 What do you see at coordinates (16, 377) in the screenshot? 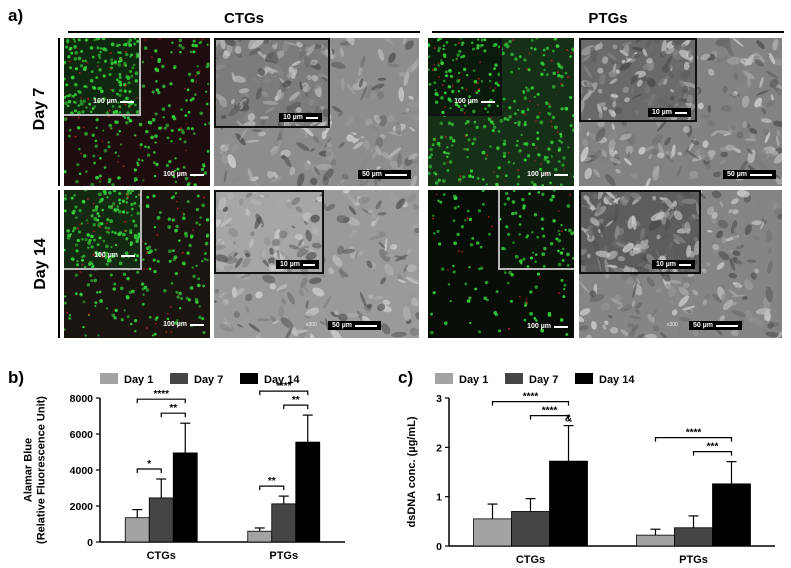
I see `panel-label-b: b)` at bounding box center [16, 377].